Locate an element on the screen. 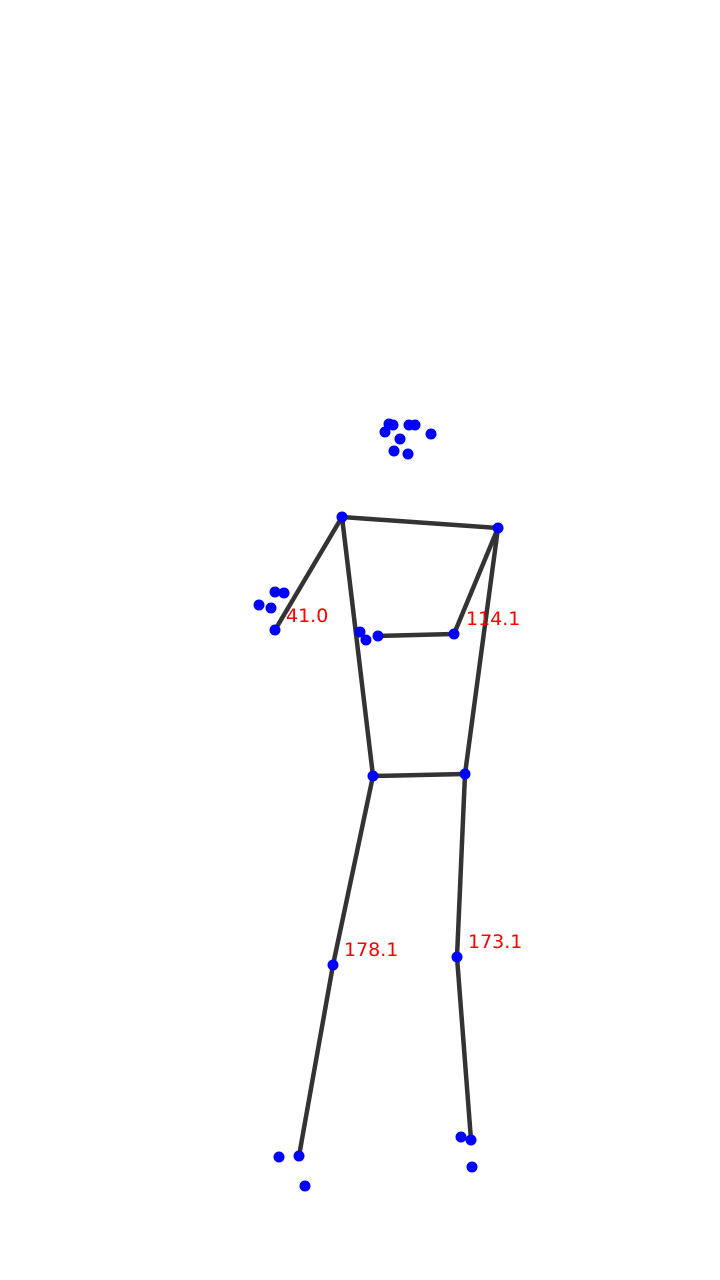  landmark-right-ankle is located at coordinates (471, 1140).